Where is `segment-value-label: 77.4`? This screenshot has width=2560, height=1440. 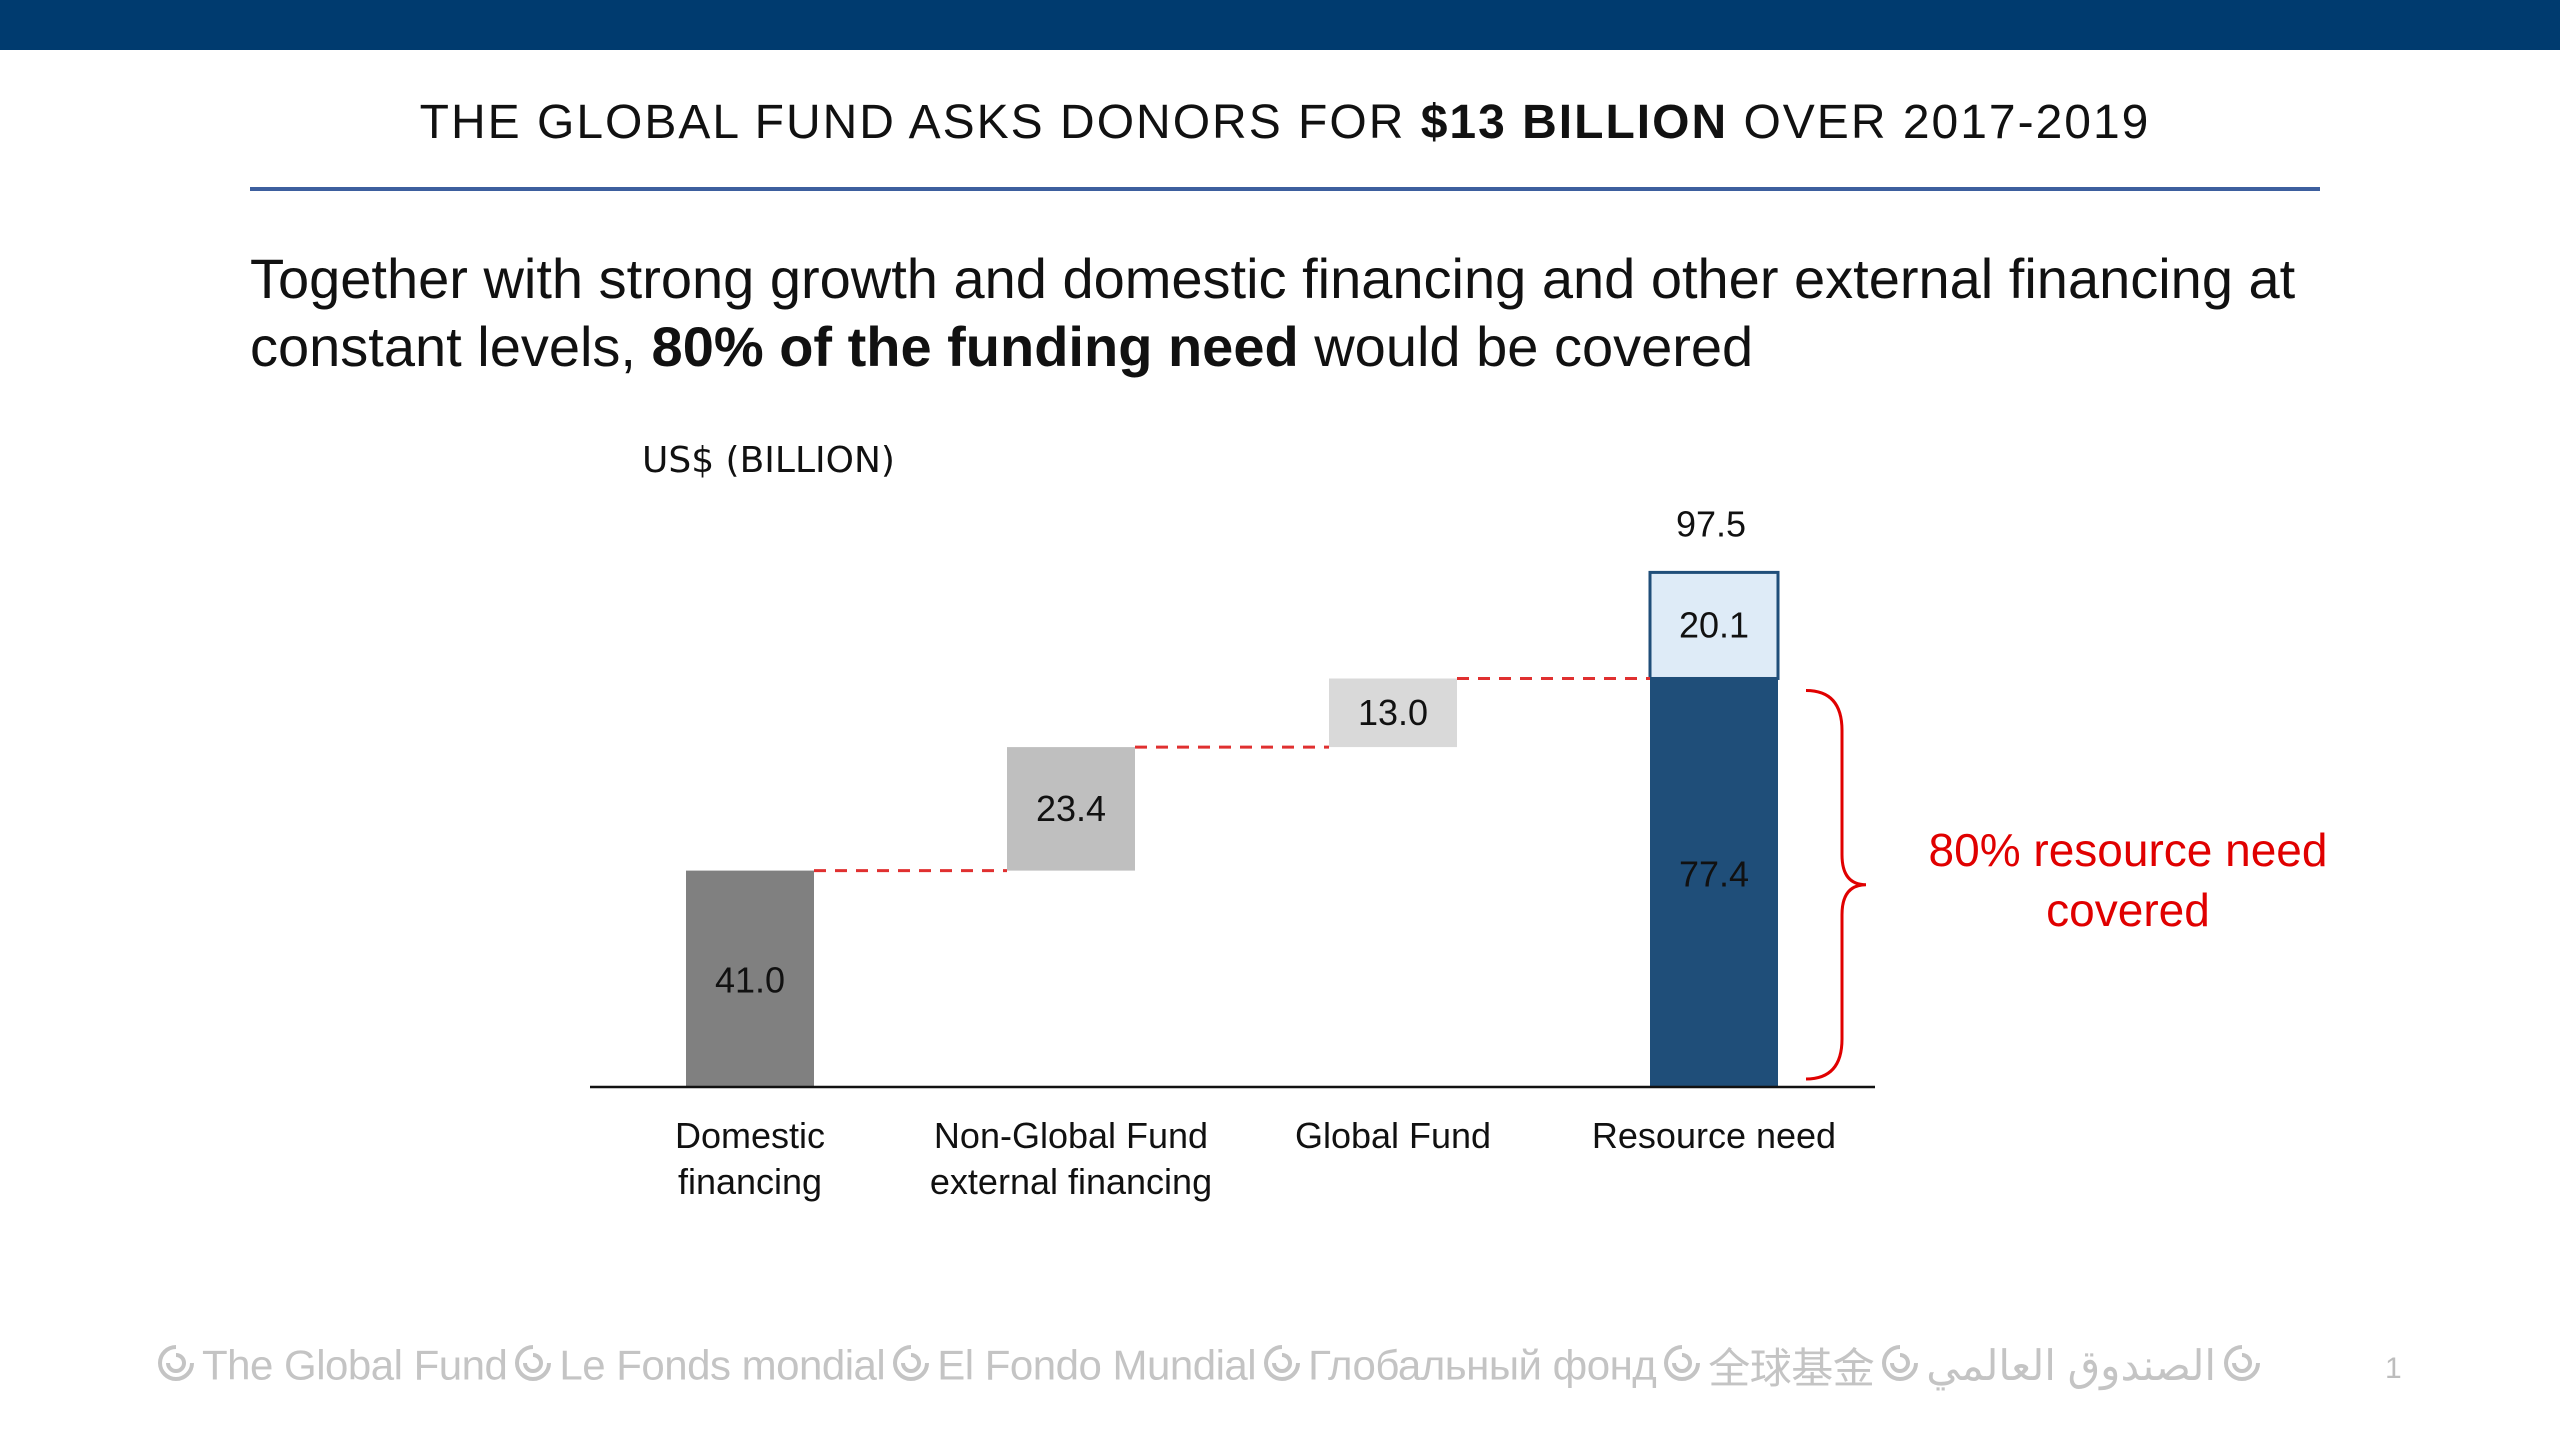 segment-value-label: 77.4 is located at coordinates (1714, 873).